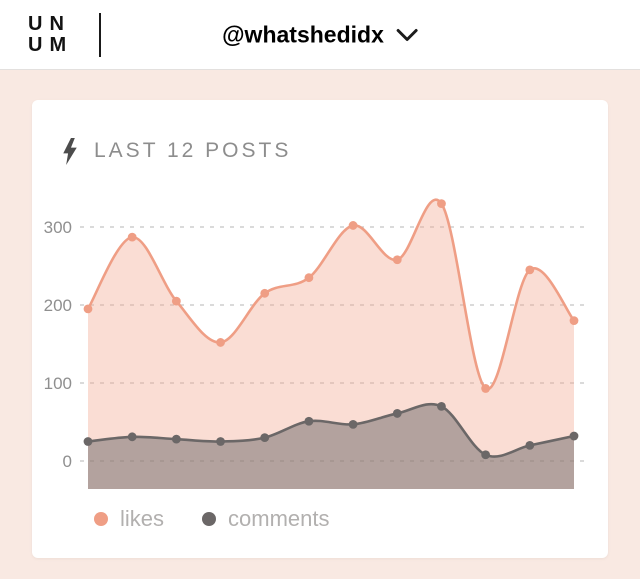 The width and height of the screenshot is (640, 579). Describe the element at coordinates (100, 35) in the screenshot. I see `logo-divider` at that location.